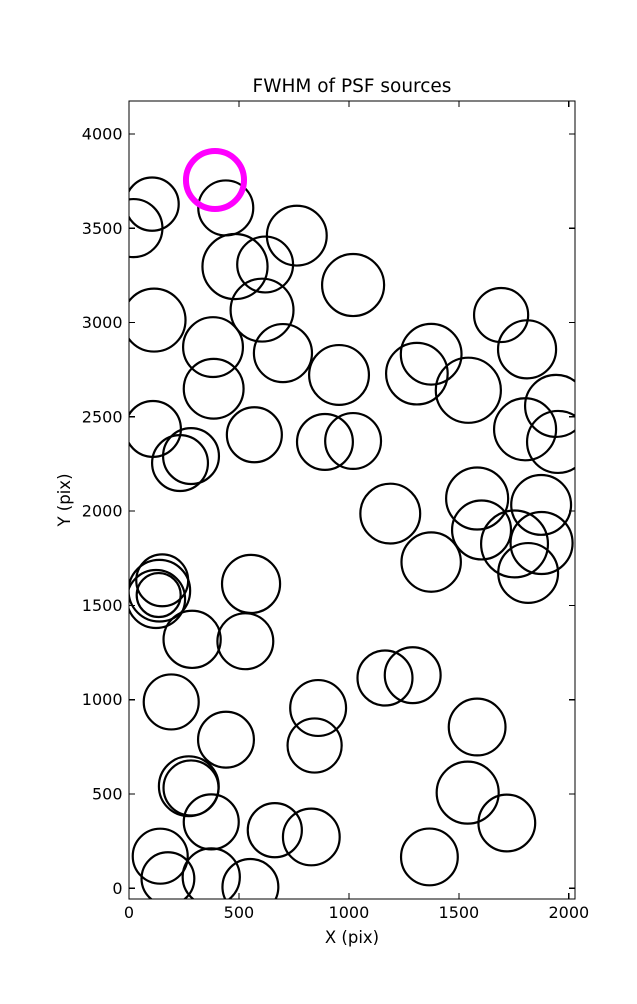 Image resolution: width=637 pixels, height=1004 pixels. I want to click on plot-title: FWHM of PSF sources, so click(352, 86).